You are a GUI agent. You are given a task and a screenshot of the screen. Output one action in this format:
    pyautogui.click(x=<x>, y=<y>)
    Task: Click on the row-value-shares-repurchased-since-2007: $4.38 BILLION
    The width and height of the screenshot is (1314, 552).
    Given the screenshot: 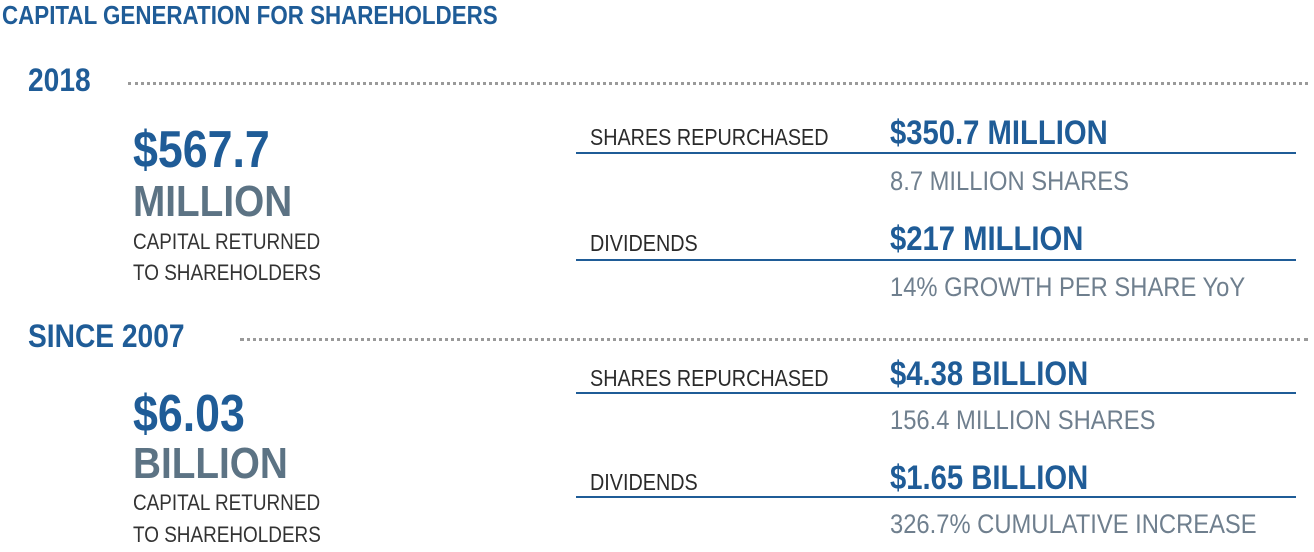 What is the action you would take?
    pyautogui.click(x=989, y=374)
    